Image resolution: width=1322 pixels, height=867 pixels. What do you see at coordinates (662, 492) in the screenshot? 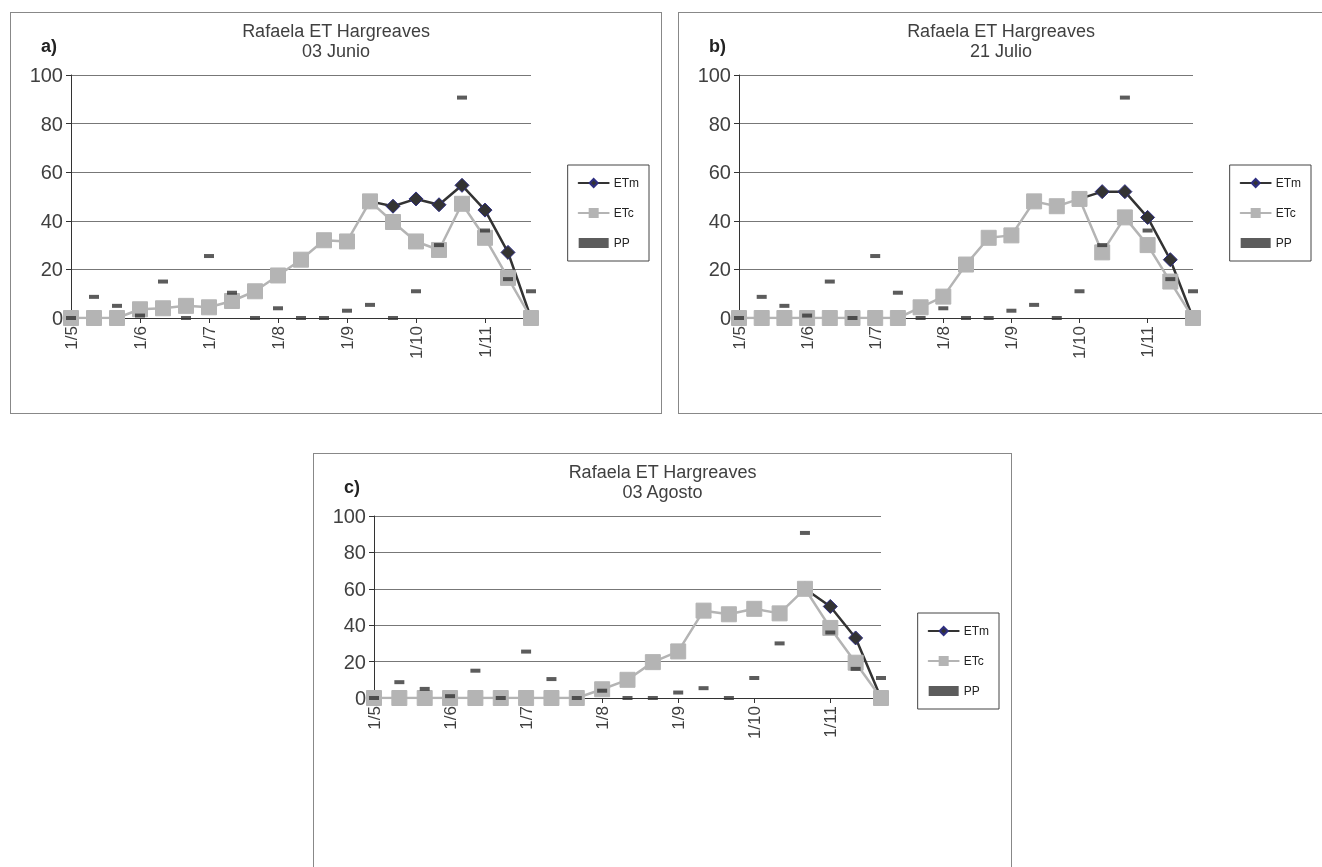
I see `chart-subtitle: 03 Agosto` at bounding box center [662, 492].